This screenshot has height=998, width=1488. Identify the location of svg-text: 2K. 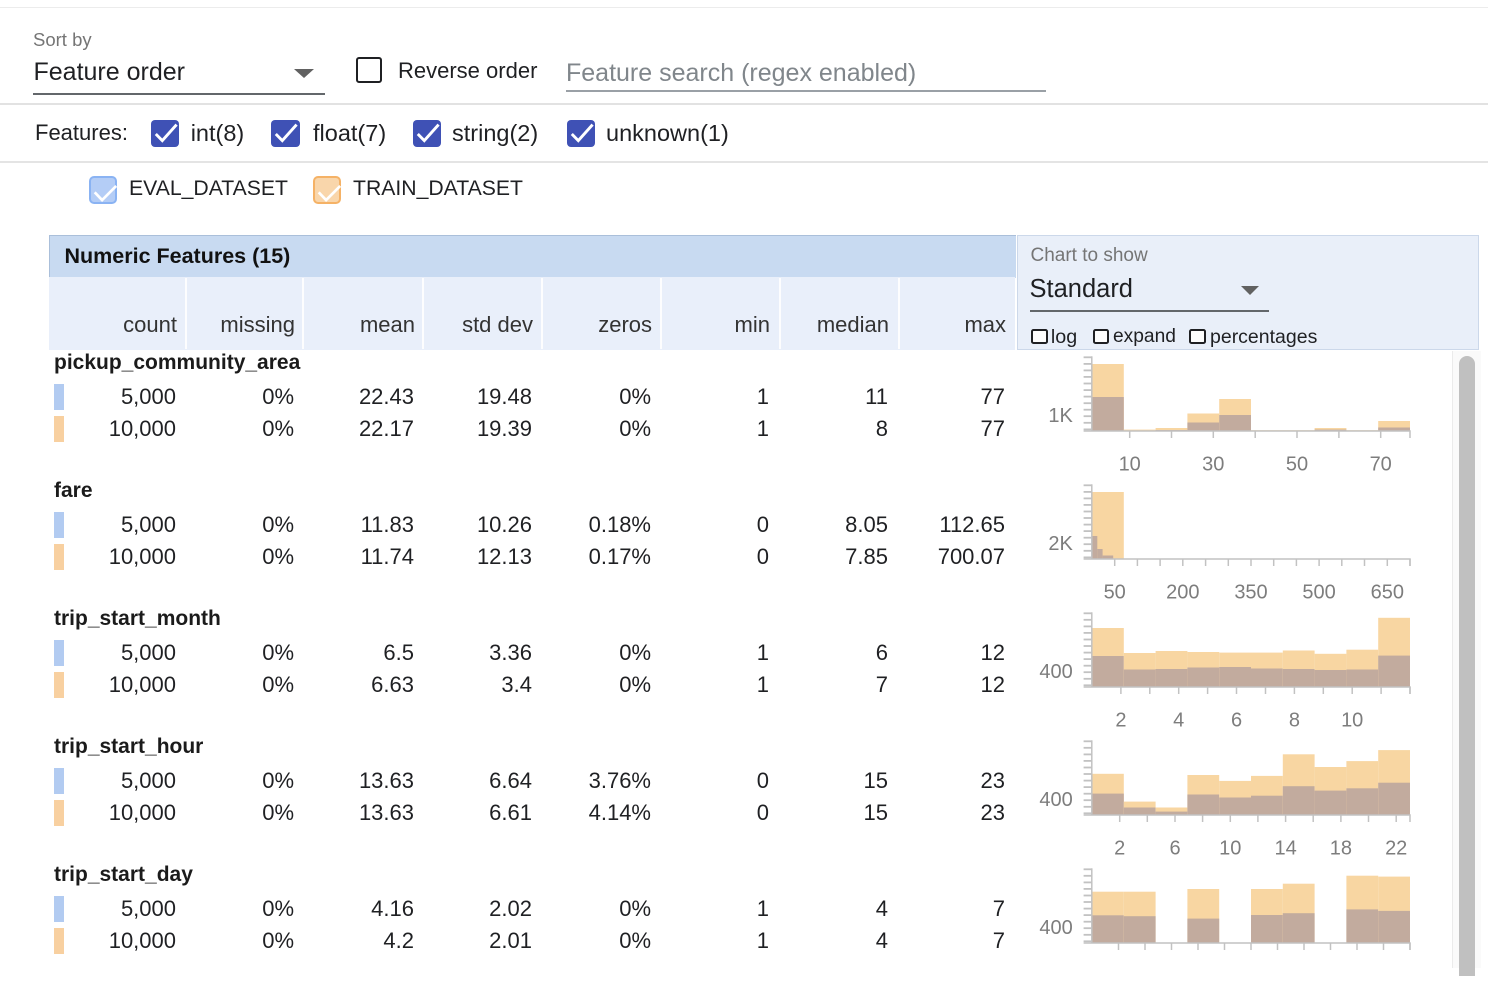
(1060, 544).